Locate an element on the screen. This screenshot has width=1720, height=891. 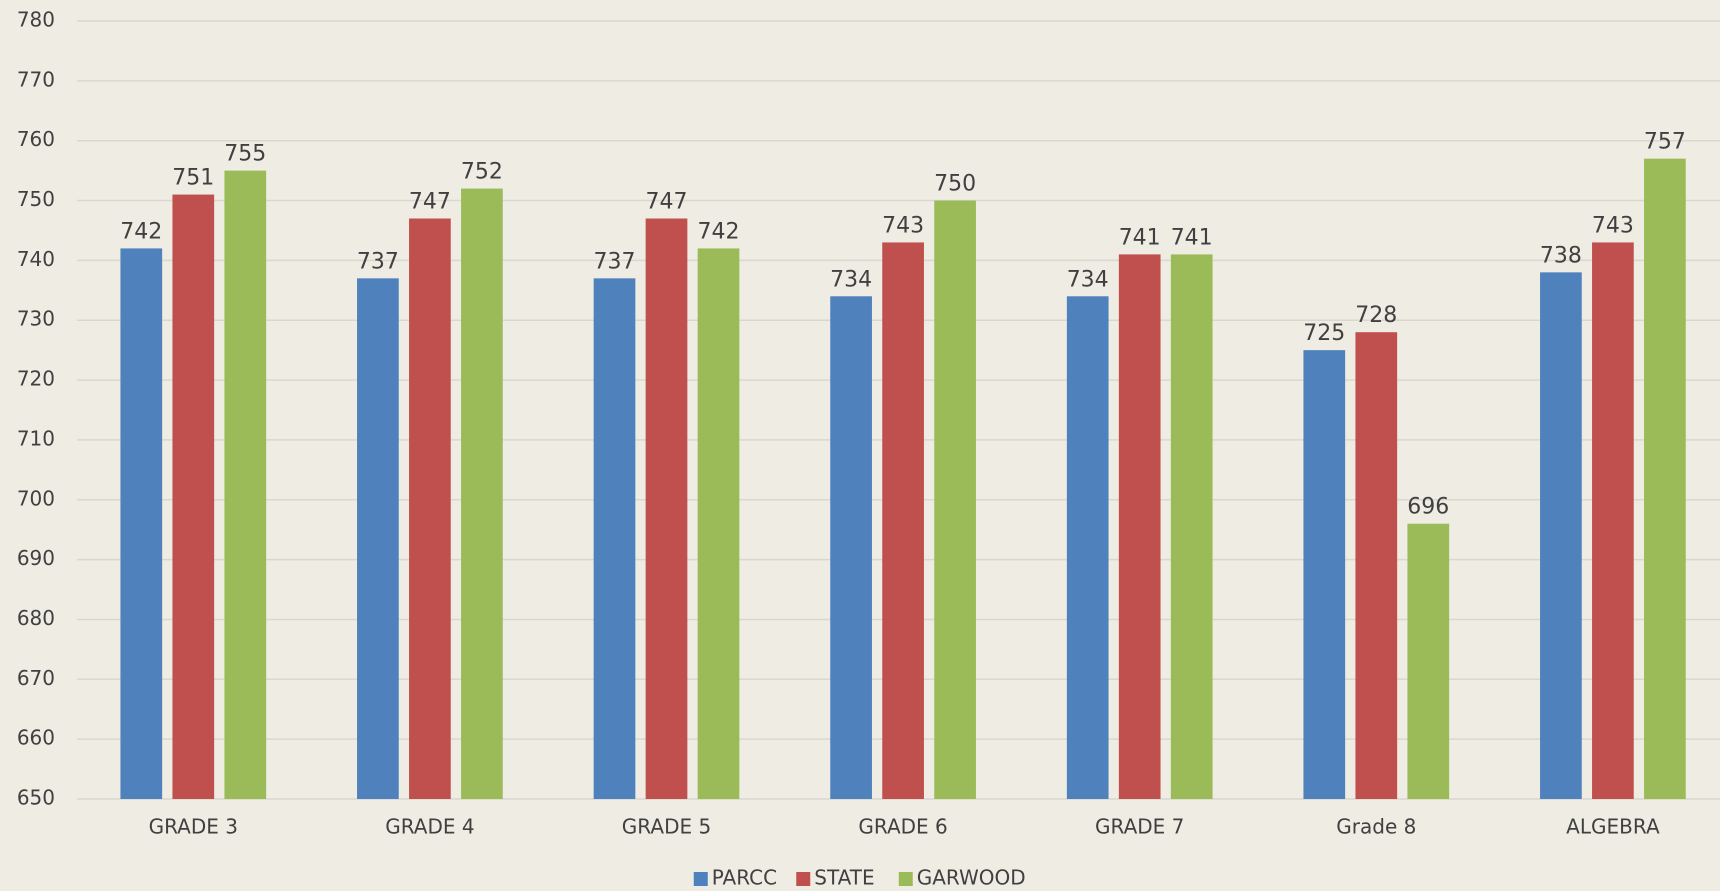
x-tick-label: GRADE 4 is located at coordinates (429, 827).